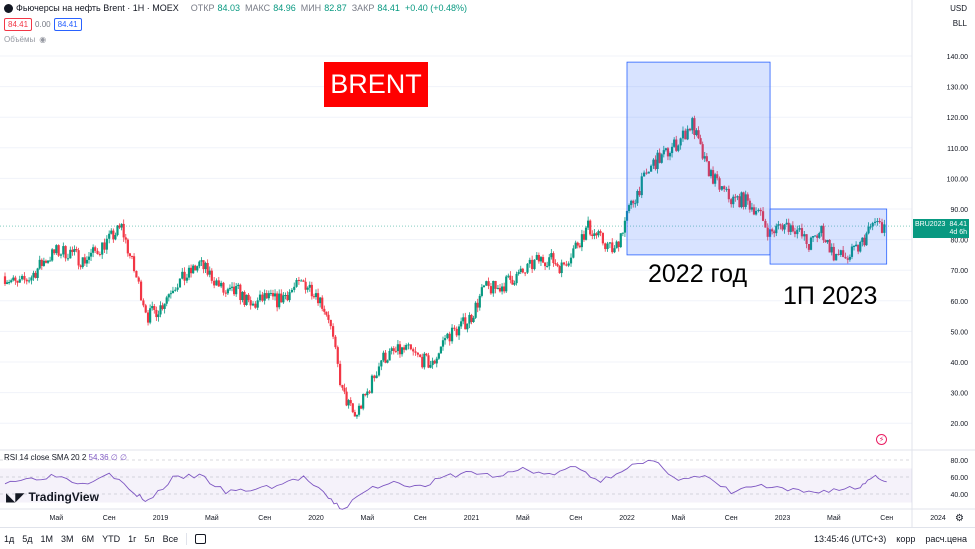 The image size is (975, 549). Describe the element at coordinates (132, 538) in the screenshot. I see `tf-1y-button: 1г` at that location.